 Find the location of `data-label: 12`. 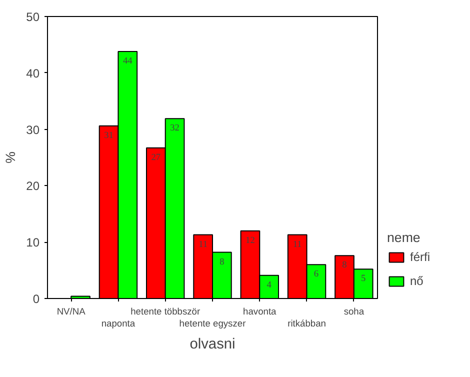

data-label: 12 is located at coordinates (251, 241).